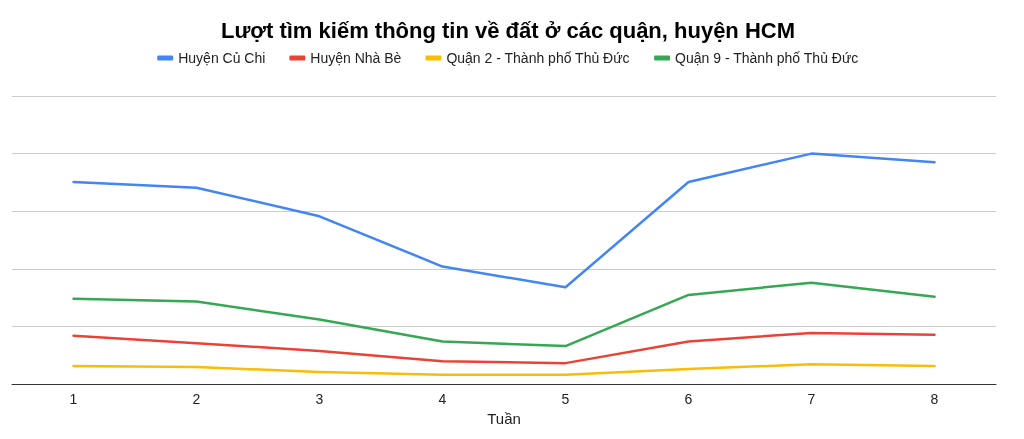 Image resolution: width=1024 pixels, height=439 pixels. I want to click on x-tick-label: 7, so click(811, 399).